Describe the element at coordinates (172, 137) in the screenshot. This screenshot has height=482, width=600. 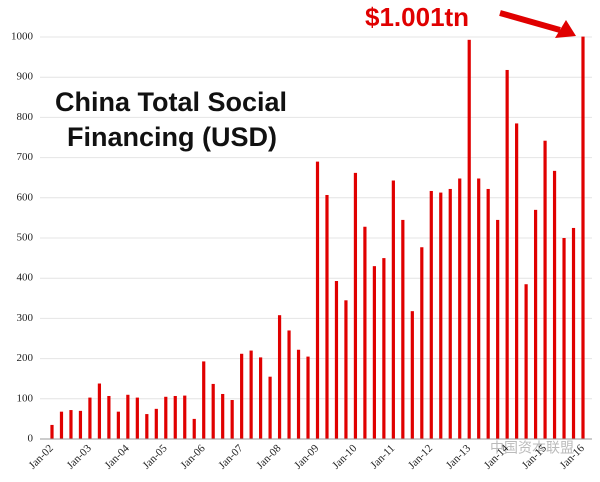
I see `chart-title-line: Financing (USD)` at that location.